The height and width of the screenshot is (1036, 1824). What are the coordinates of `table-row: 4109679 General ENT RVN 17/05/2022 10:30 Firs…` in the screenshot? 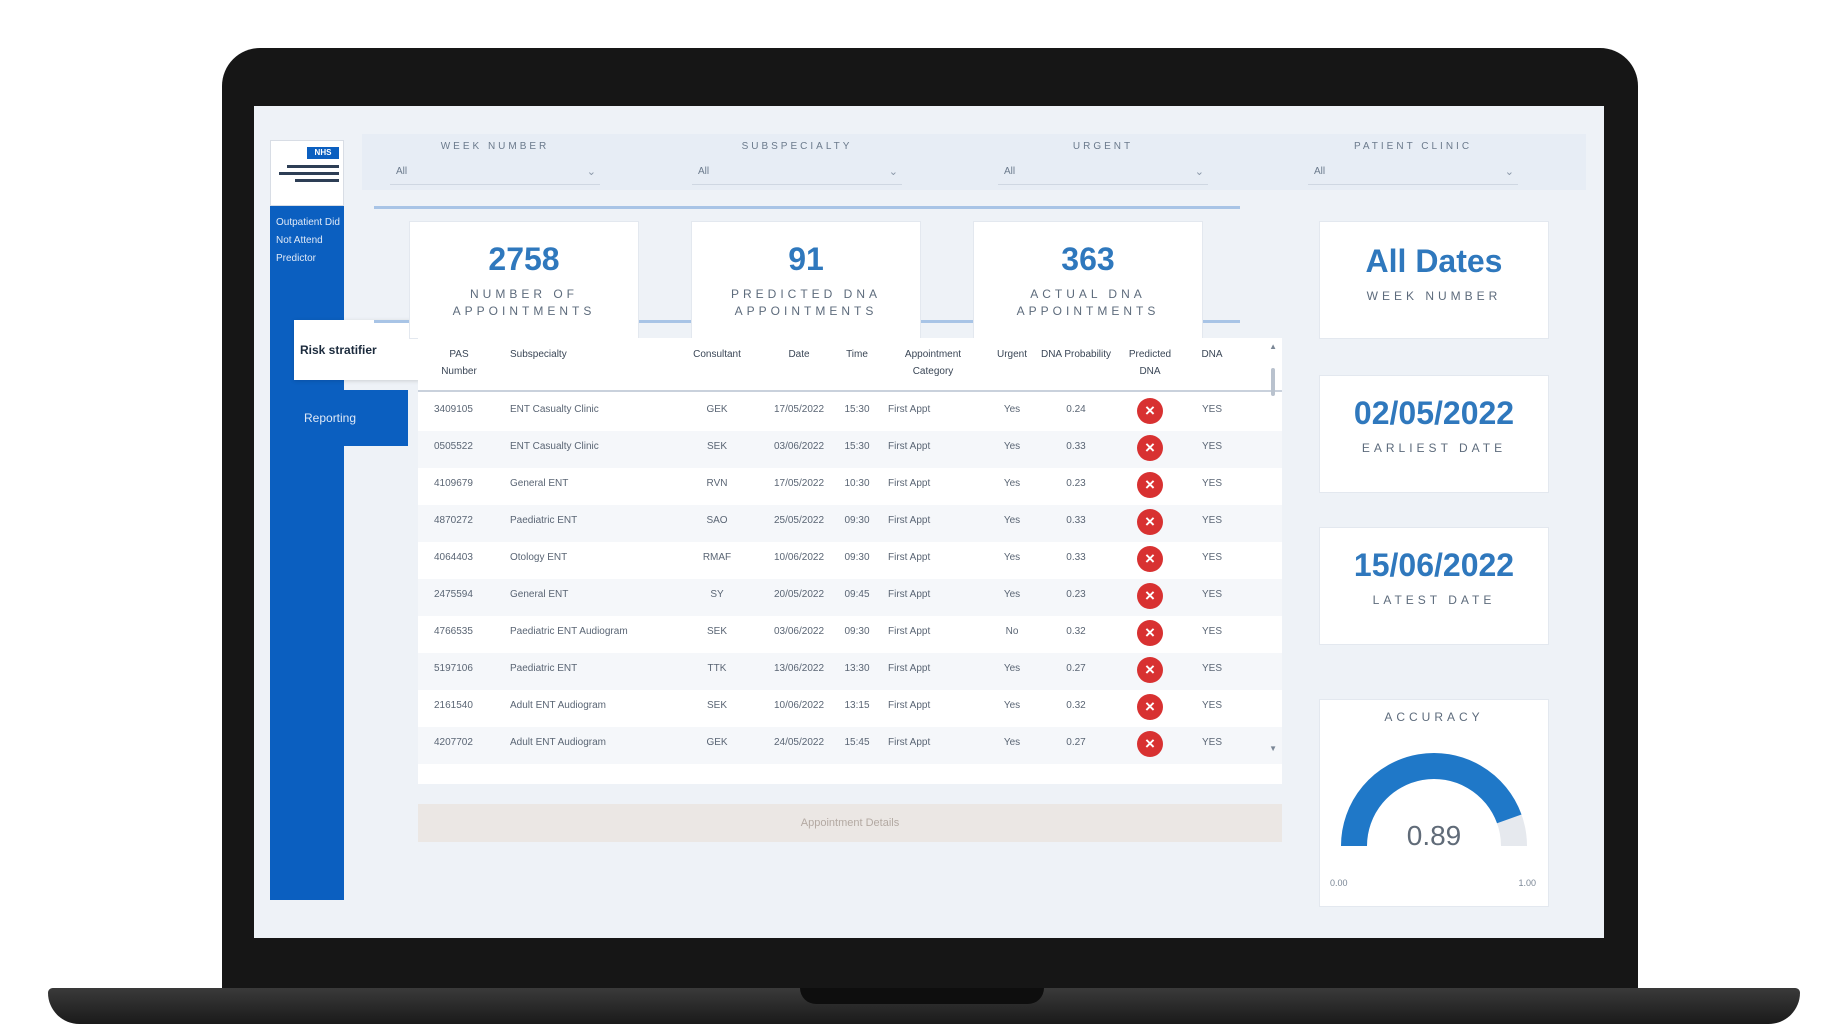 It's located at (850, 486).